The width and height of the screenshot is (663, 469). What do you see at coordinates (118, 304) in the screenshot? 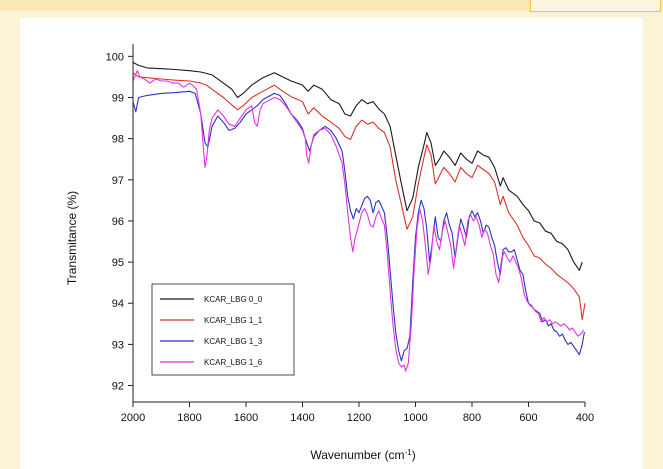
I see `y-tick-label: 94` at bounding box center [118, 304].